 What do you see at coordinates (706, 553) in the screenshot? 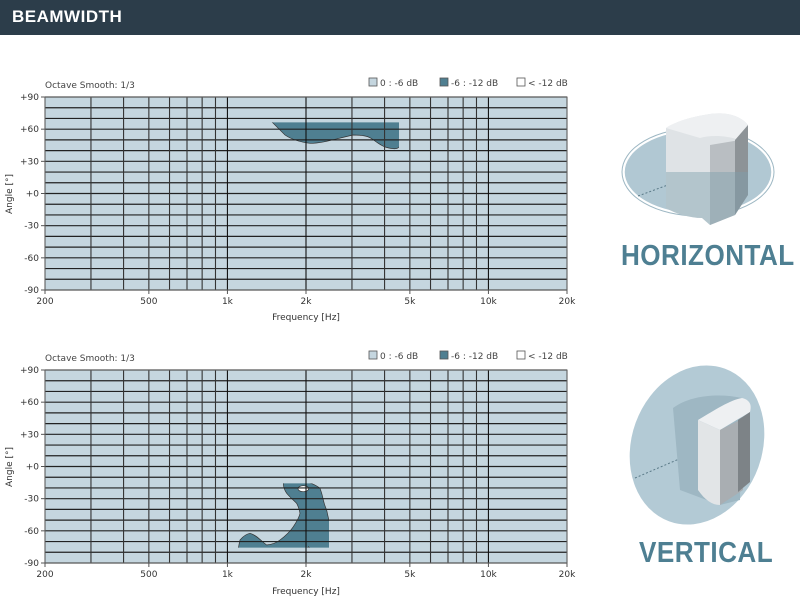
I see `vertical-label: VERTICAL` at bounding box center [706, 553].